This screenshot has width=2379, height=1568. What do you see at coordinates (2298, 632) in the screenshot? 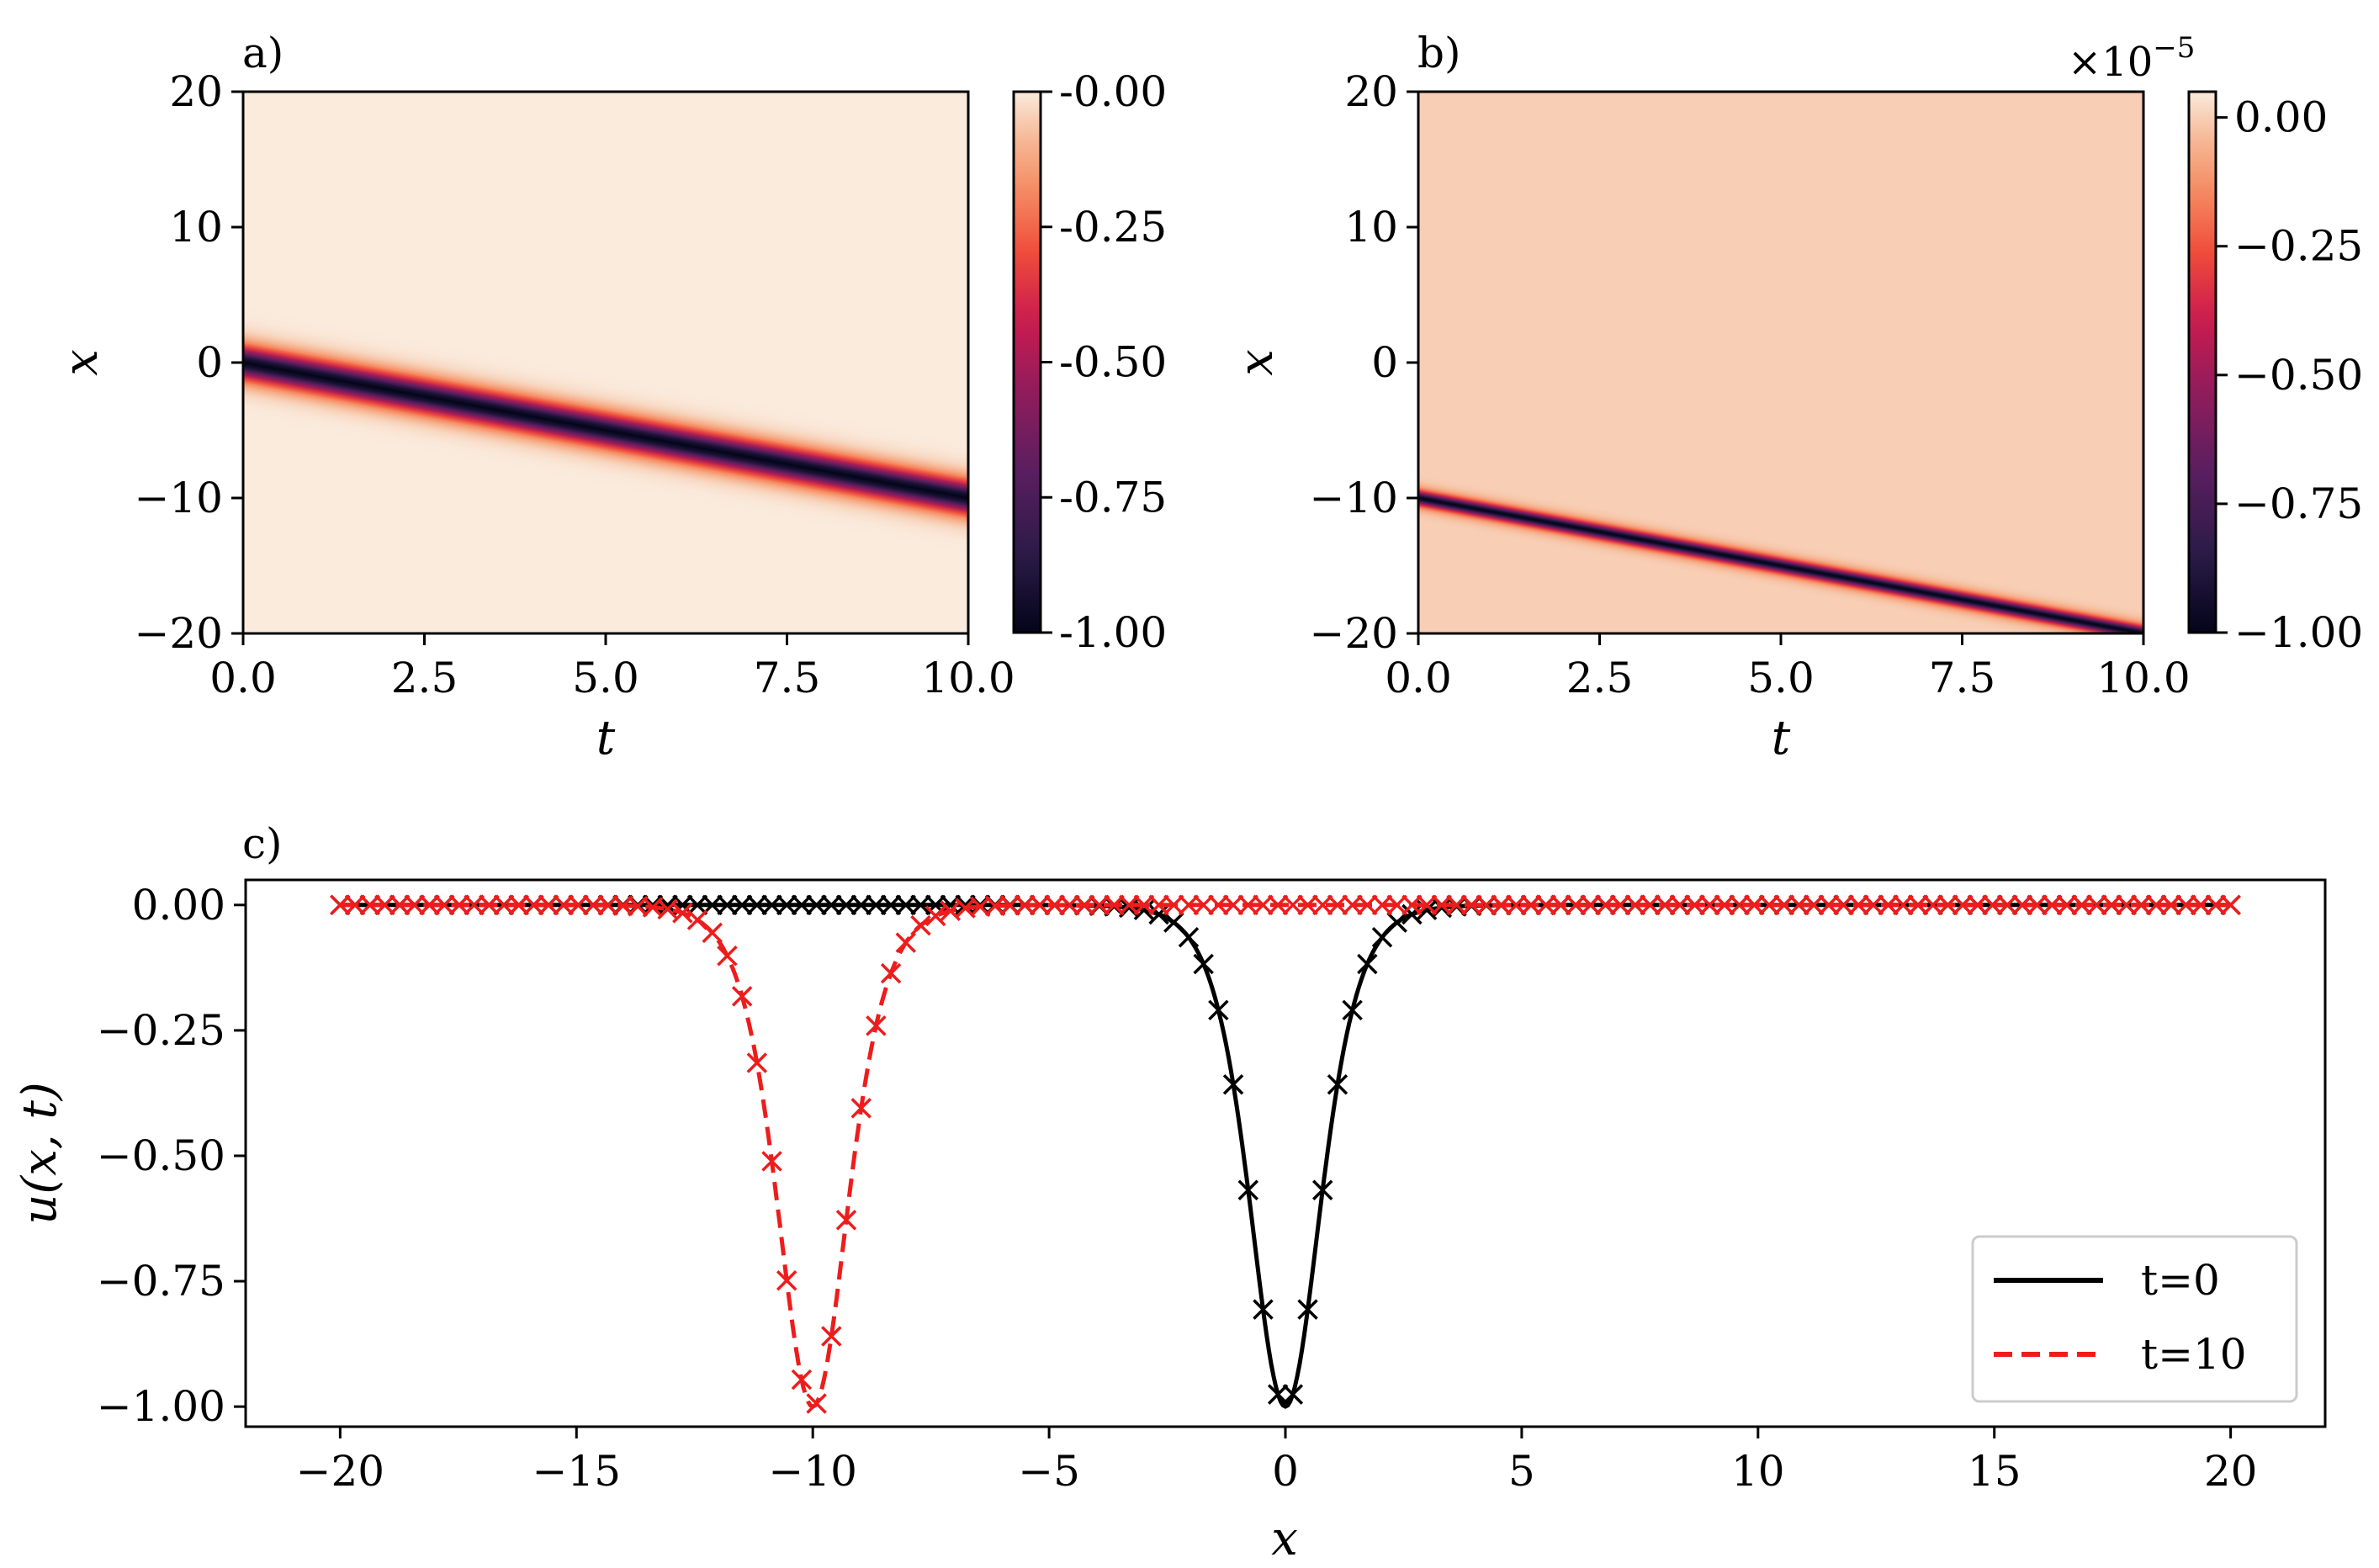
I see `b-colorbar-tick-label: −1.00` at bounding box center [2298, 632].